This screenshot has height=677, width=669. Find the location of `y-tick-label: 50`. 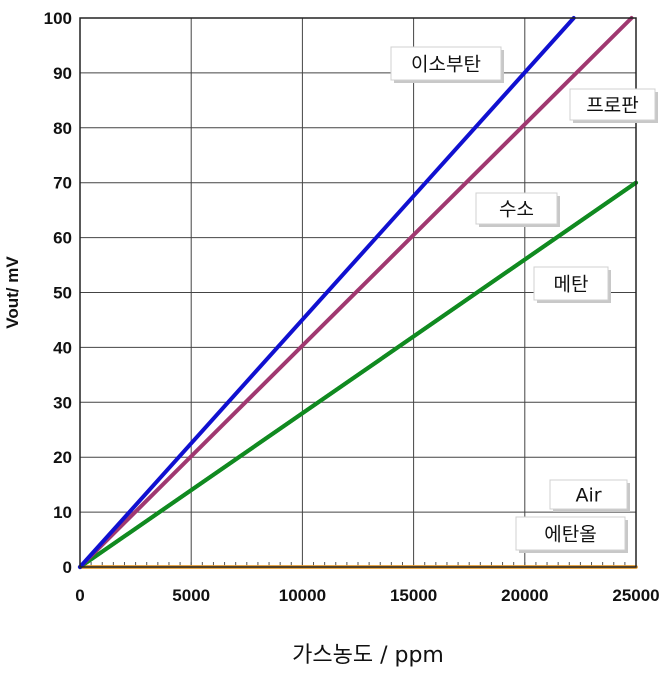

y-tick-label: 50 is located at coordinates (62, 293).